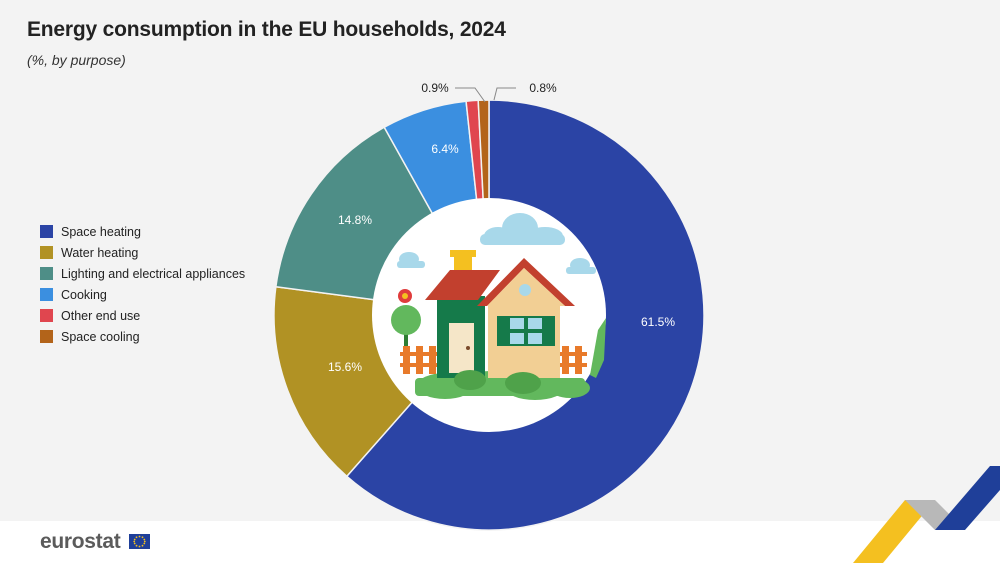  I want to click on legend-label: Space heating, so click(101, 231).